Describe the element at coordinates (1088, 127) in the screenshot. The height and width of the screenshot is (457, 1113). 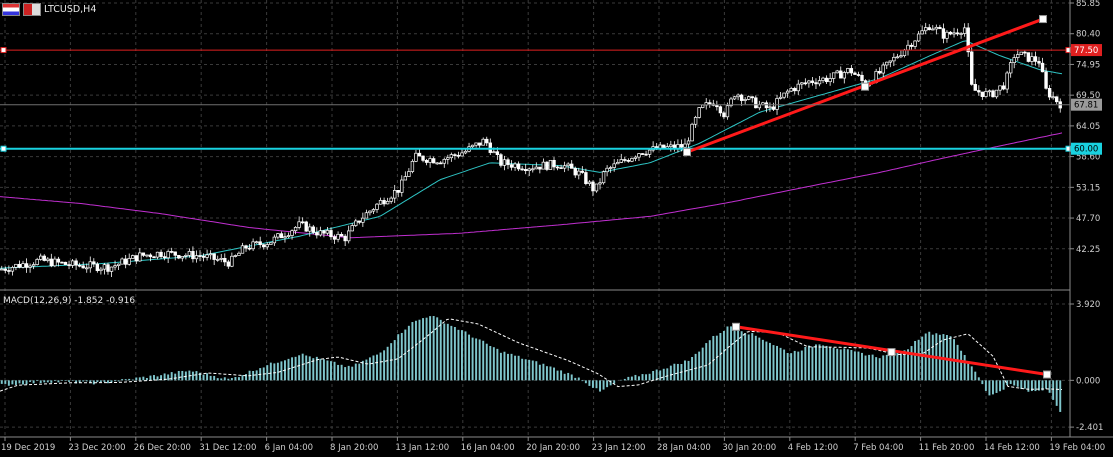
I see `price-tick-label: 64.05` at that location.